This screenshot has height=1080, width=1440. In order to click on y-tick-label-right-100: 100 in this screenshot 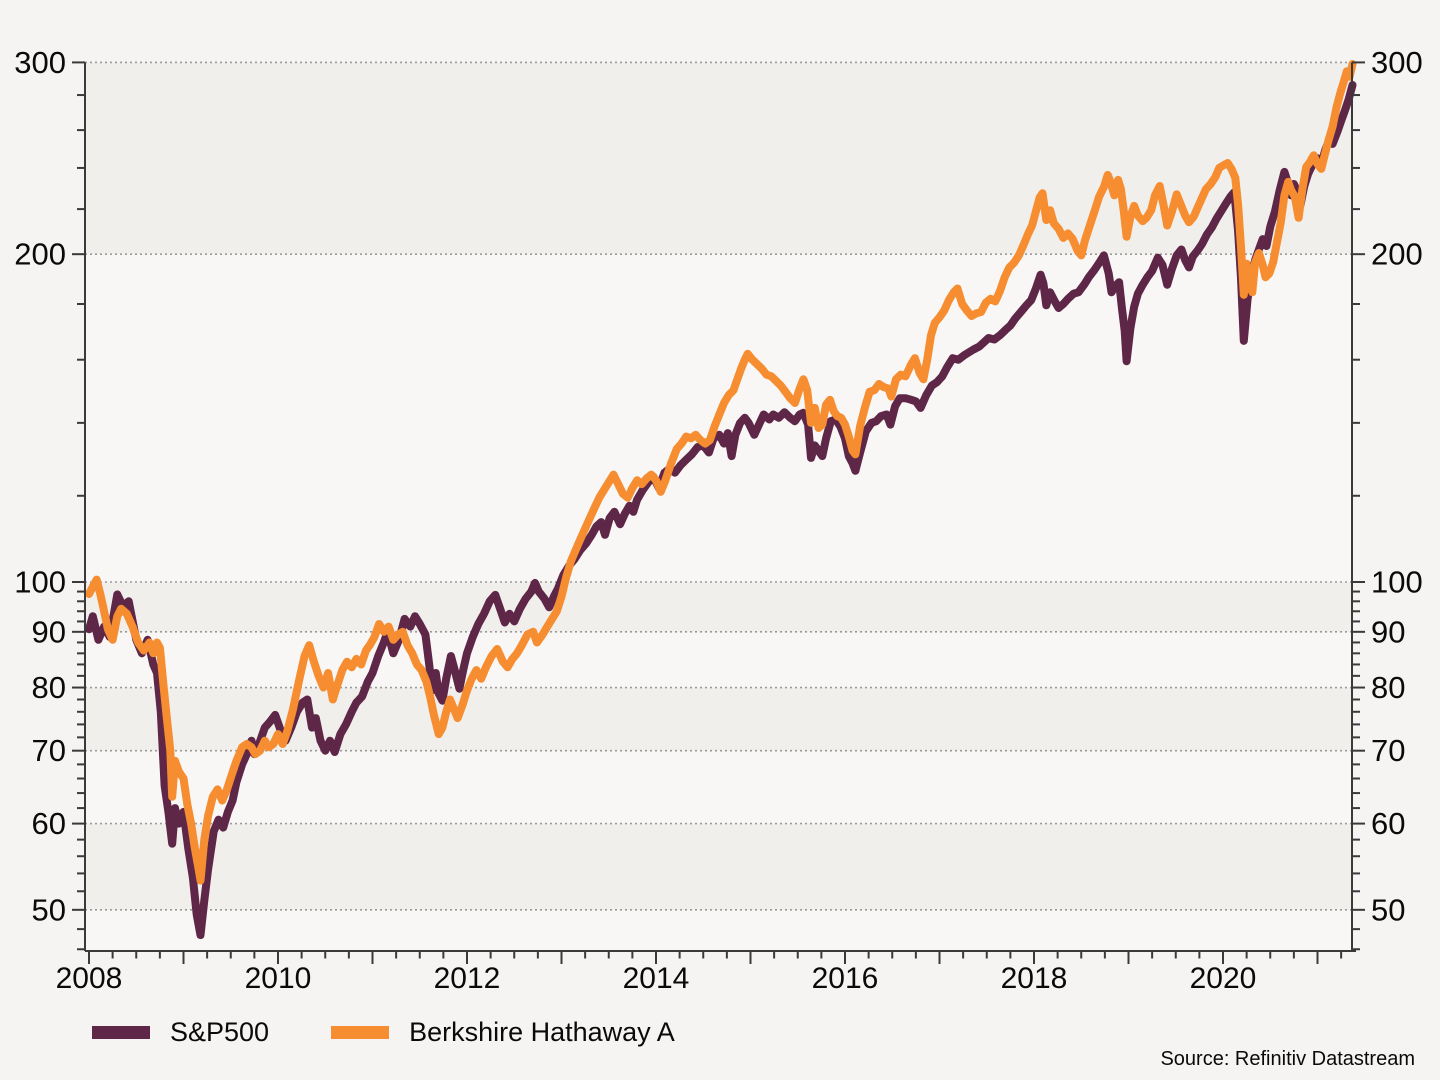, I will do `click(1397, 582)`.